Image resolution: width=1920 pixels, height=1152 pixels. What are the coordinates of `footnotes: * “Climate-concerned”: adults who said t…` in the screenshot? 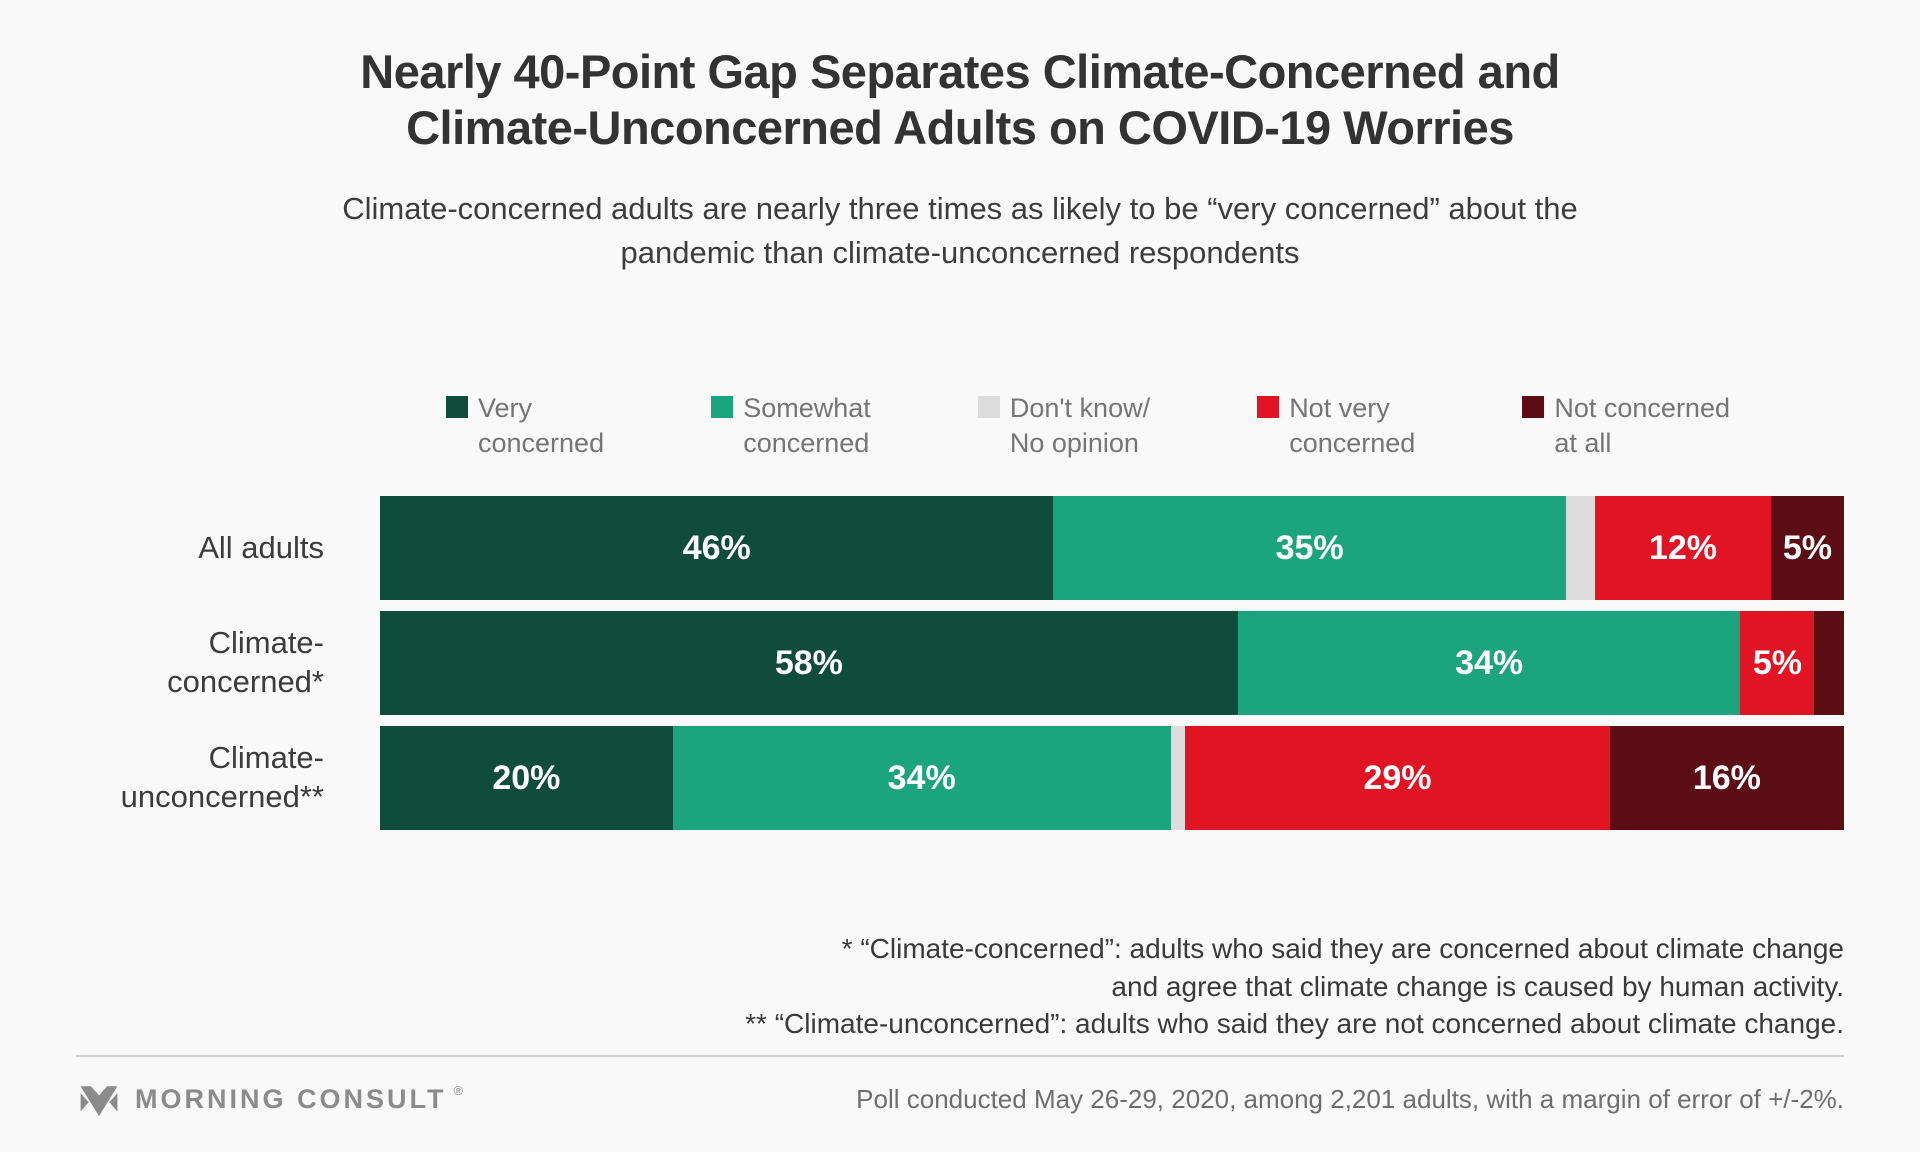 It's located at (960, 986).